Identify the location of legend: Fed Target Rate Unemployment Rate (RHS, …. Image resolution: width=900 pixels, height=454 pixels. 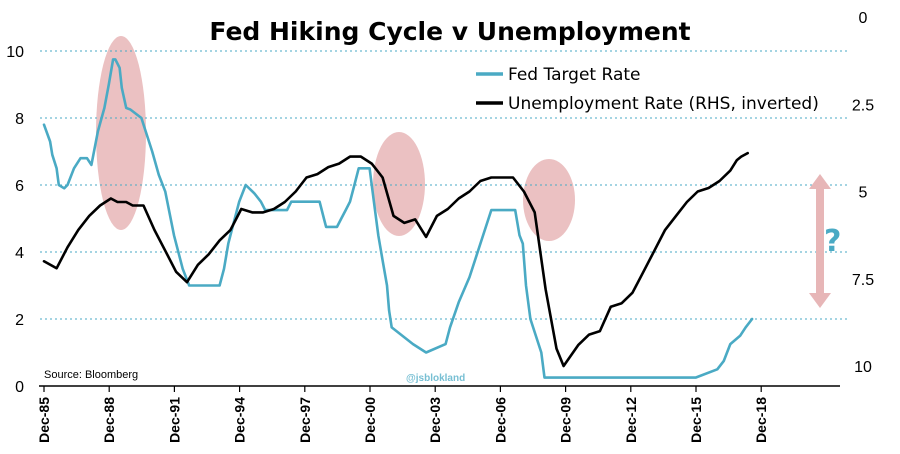
(647, 89).